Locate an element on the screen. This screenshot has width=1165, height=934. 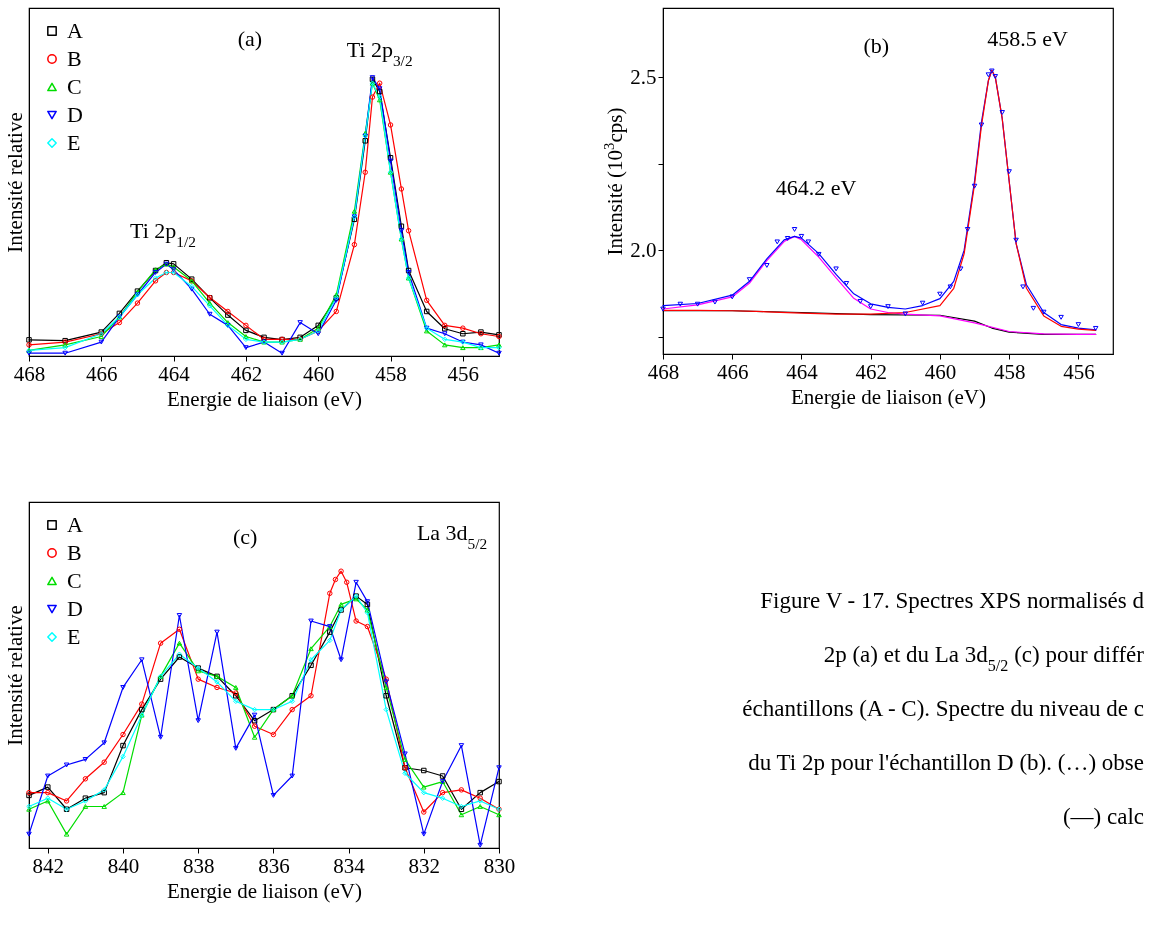
x-tick-label: 464 is located at coordinates (802, 371).